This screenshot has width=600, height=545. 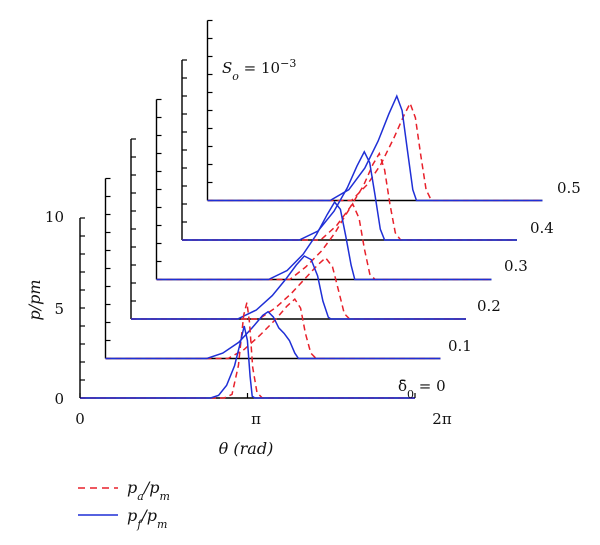 What do you see at coordinates (147, 518) in the screenshot?
I see `legend-pf-label: pf/pm` at bounding box center [147, 518].